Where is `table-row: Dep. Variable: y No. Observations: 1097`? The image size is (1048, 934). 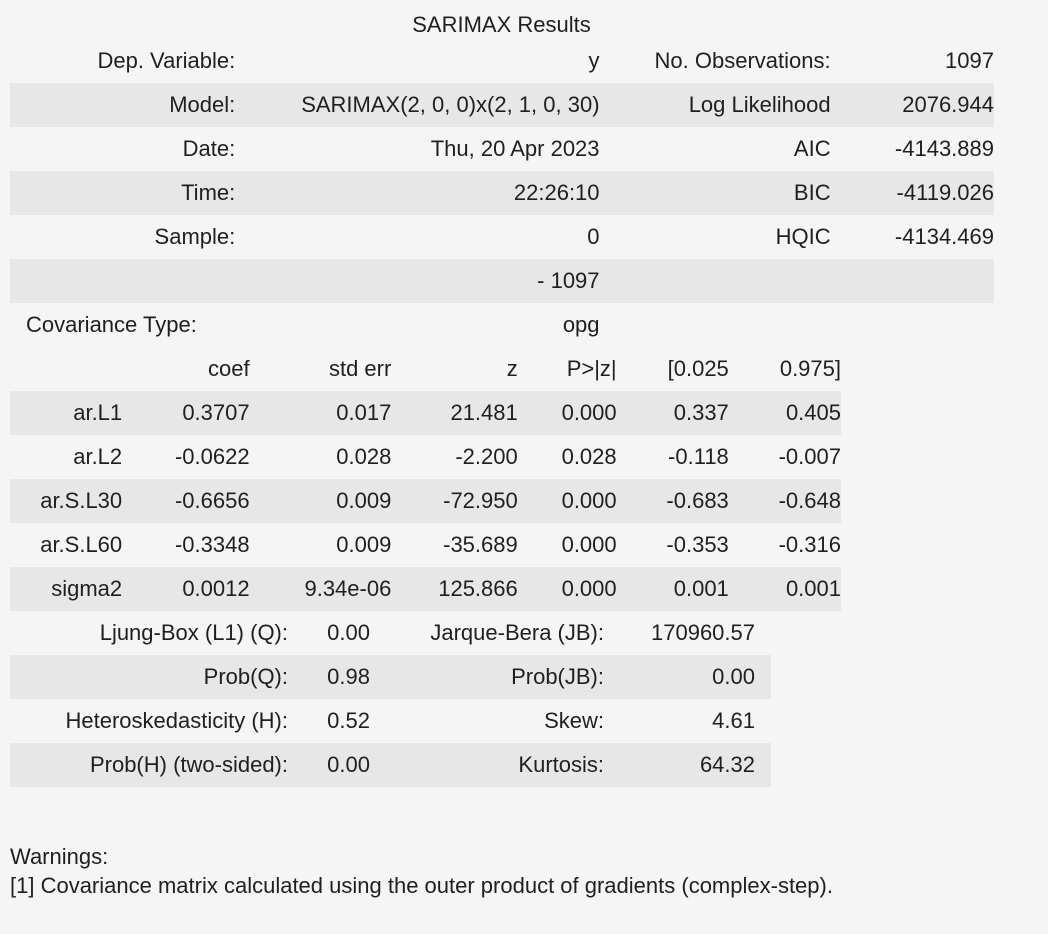
table-row: Dep. Variable: y No. Observations: 1097 is located at coordinates (502, 61).